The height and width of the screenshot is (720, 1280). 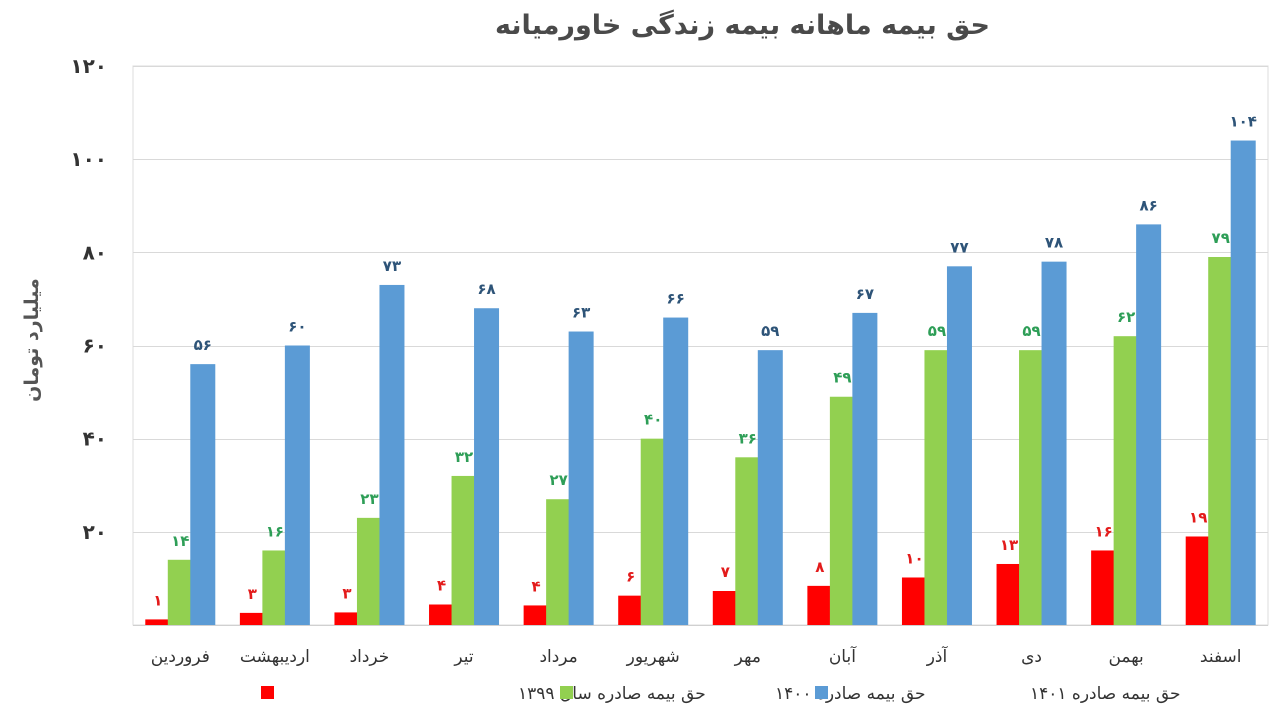 What do you see at coordinates (486, 289) in the screenshot?
I see `data-label-series-1401: ۶۸` at bounding box center [486, 289].